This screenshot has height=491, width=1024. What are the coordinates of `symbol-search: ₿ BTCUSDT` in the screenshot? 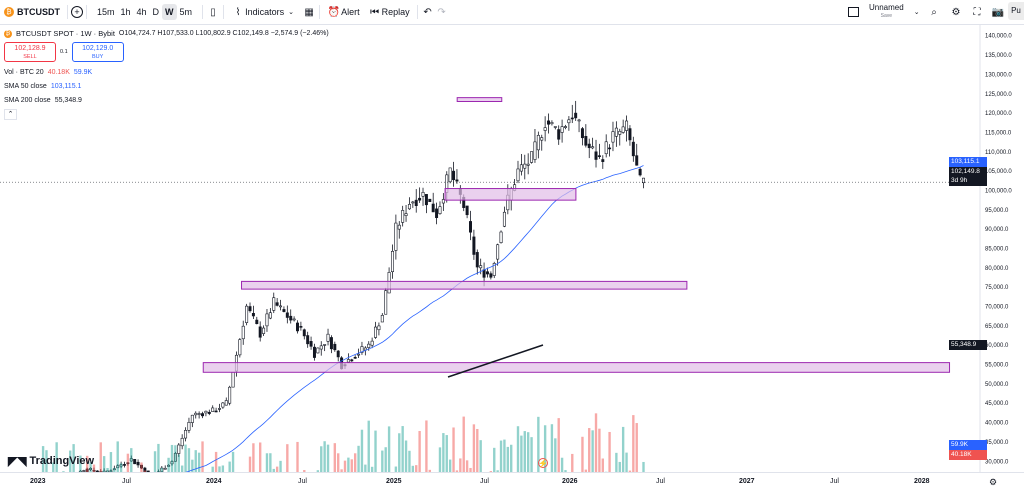 It's located at (32, 12).